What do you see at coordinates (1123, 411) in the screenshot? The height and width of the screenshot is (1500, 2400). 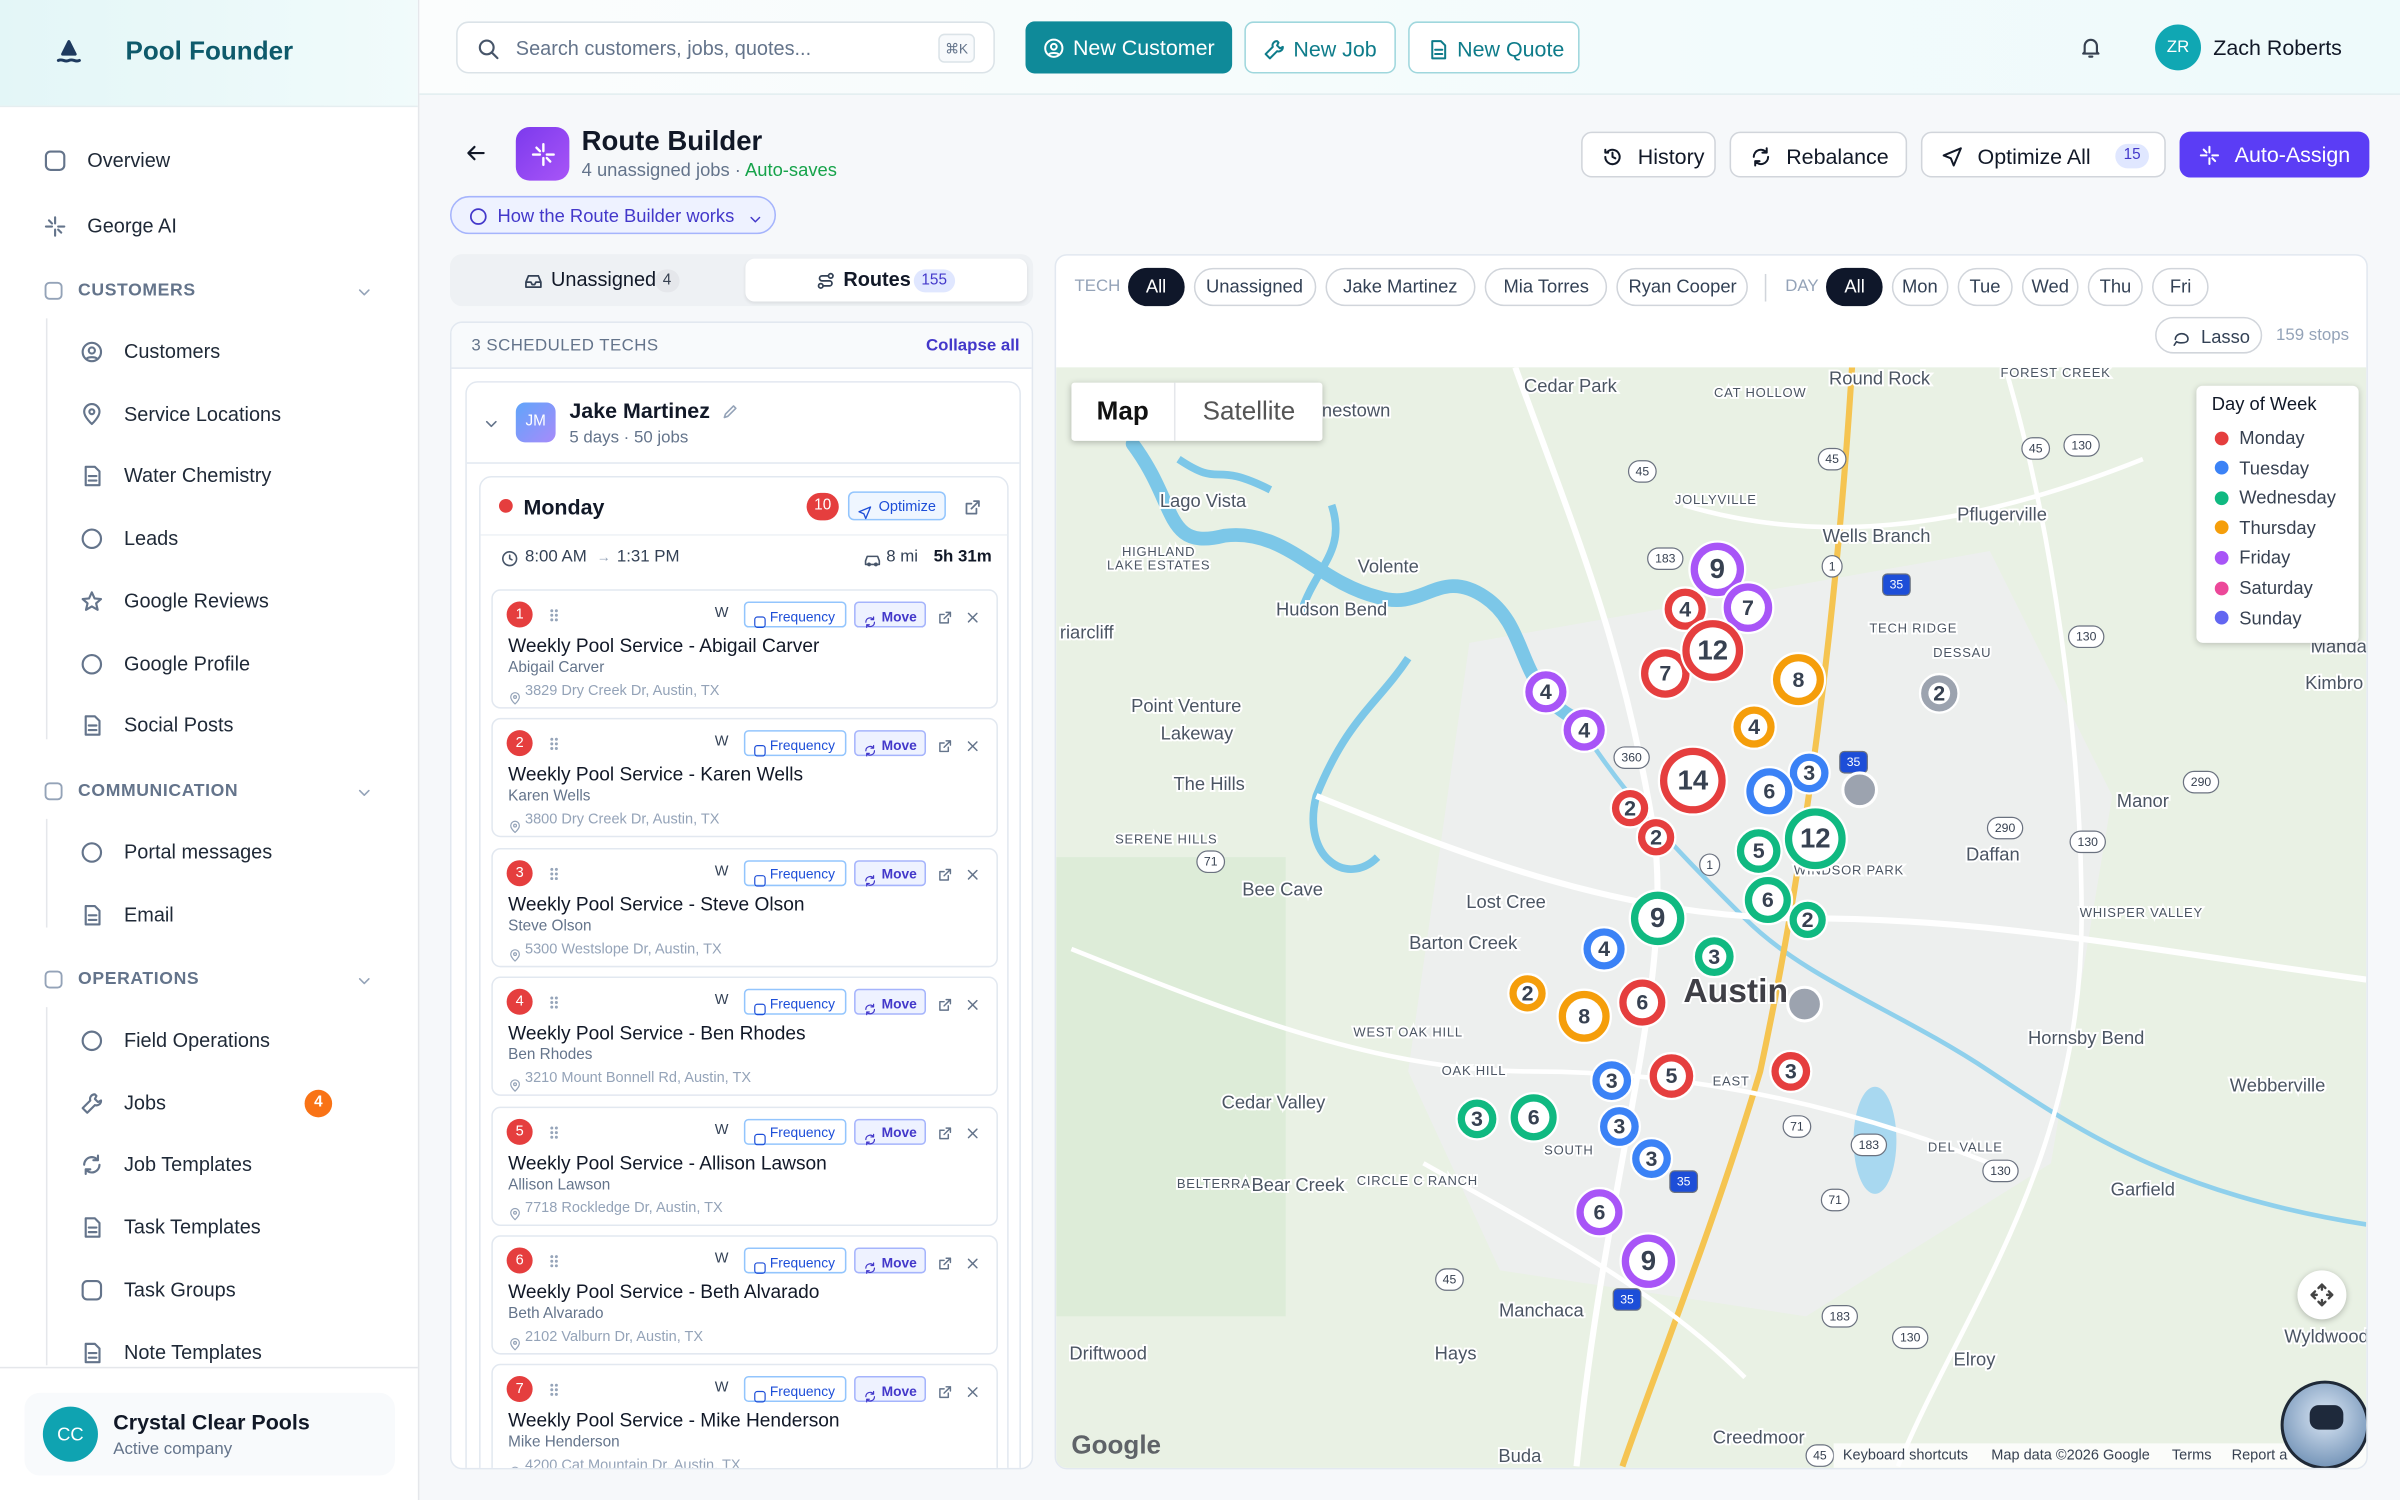 I see `view-button: Map` at bounding box center [1123, 411].